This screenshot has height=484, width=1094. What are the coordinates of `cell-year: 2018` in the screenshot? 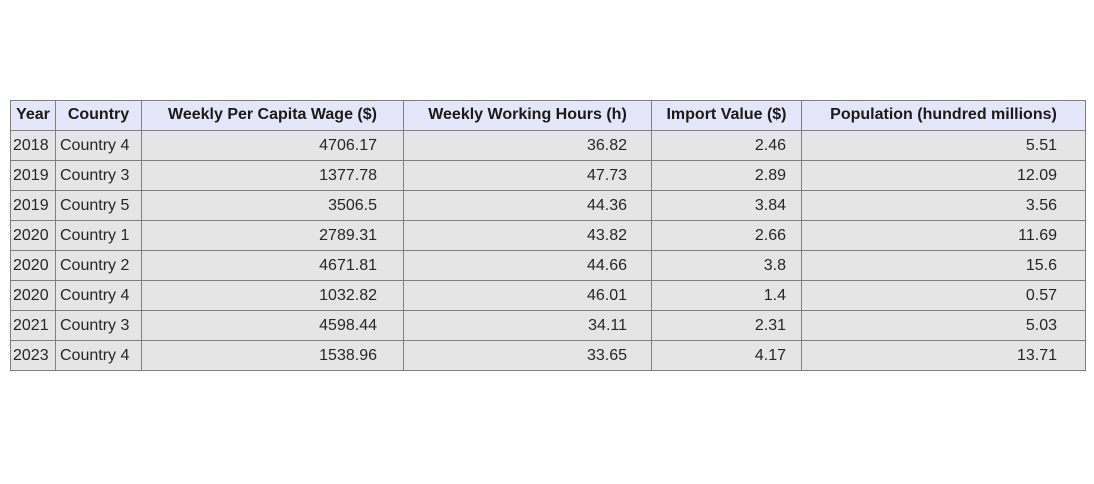 It's located at (33, 145).